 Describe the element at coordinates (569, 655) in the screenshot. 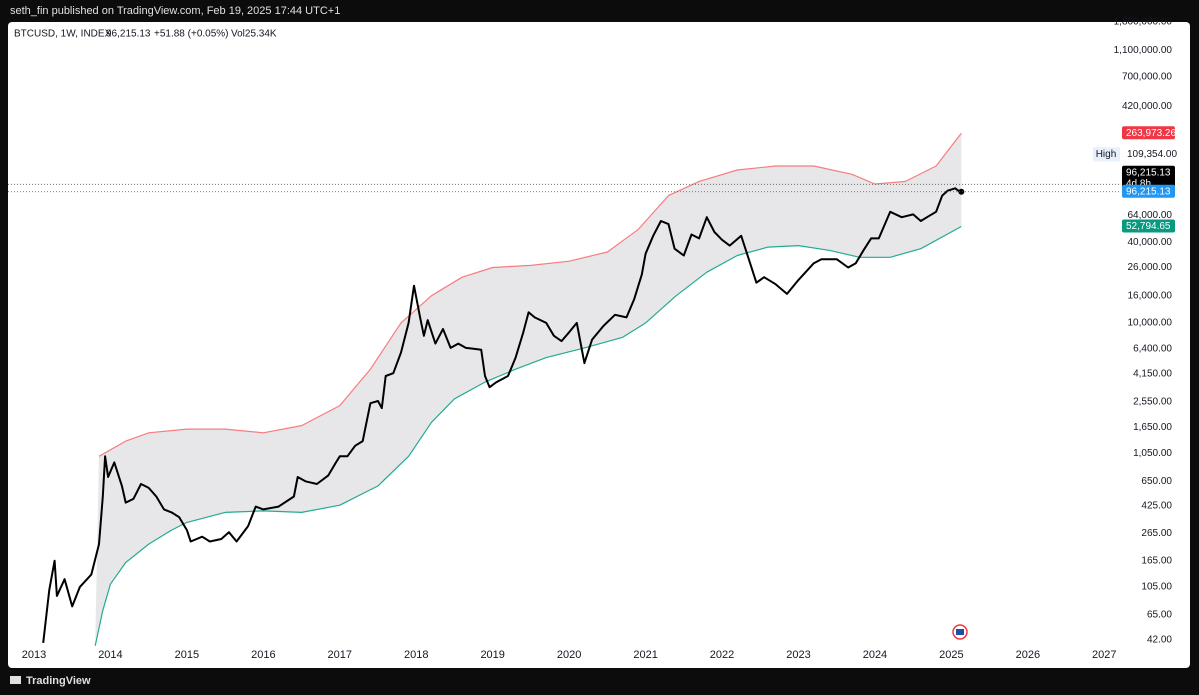

I see `x-tick-label: 2020` at that location.